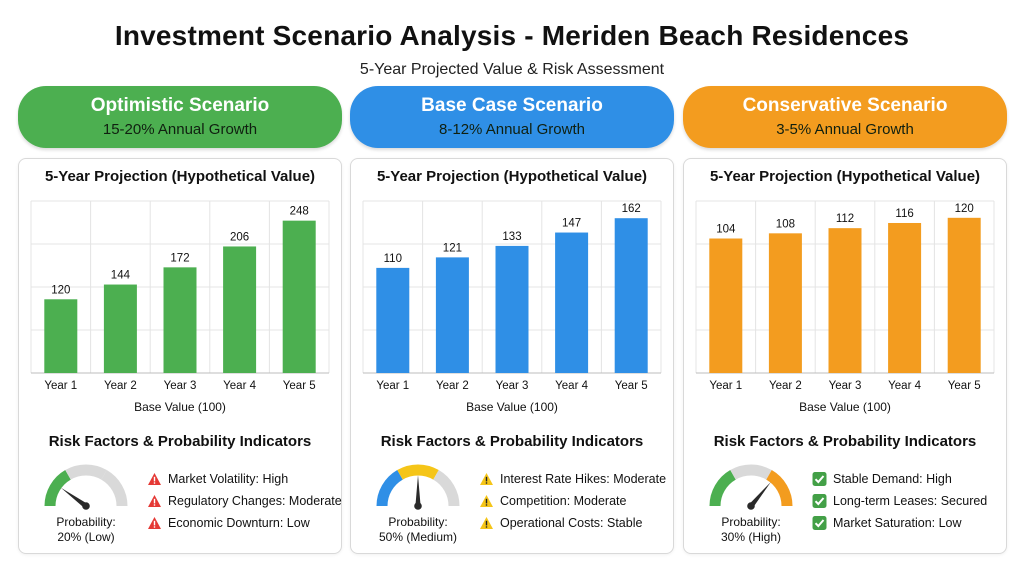  What do you see at coordinates (86, 537) in the screenshot?
I see `probability-value: 20% (Low)` at bounding box center [86, 537].